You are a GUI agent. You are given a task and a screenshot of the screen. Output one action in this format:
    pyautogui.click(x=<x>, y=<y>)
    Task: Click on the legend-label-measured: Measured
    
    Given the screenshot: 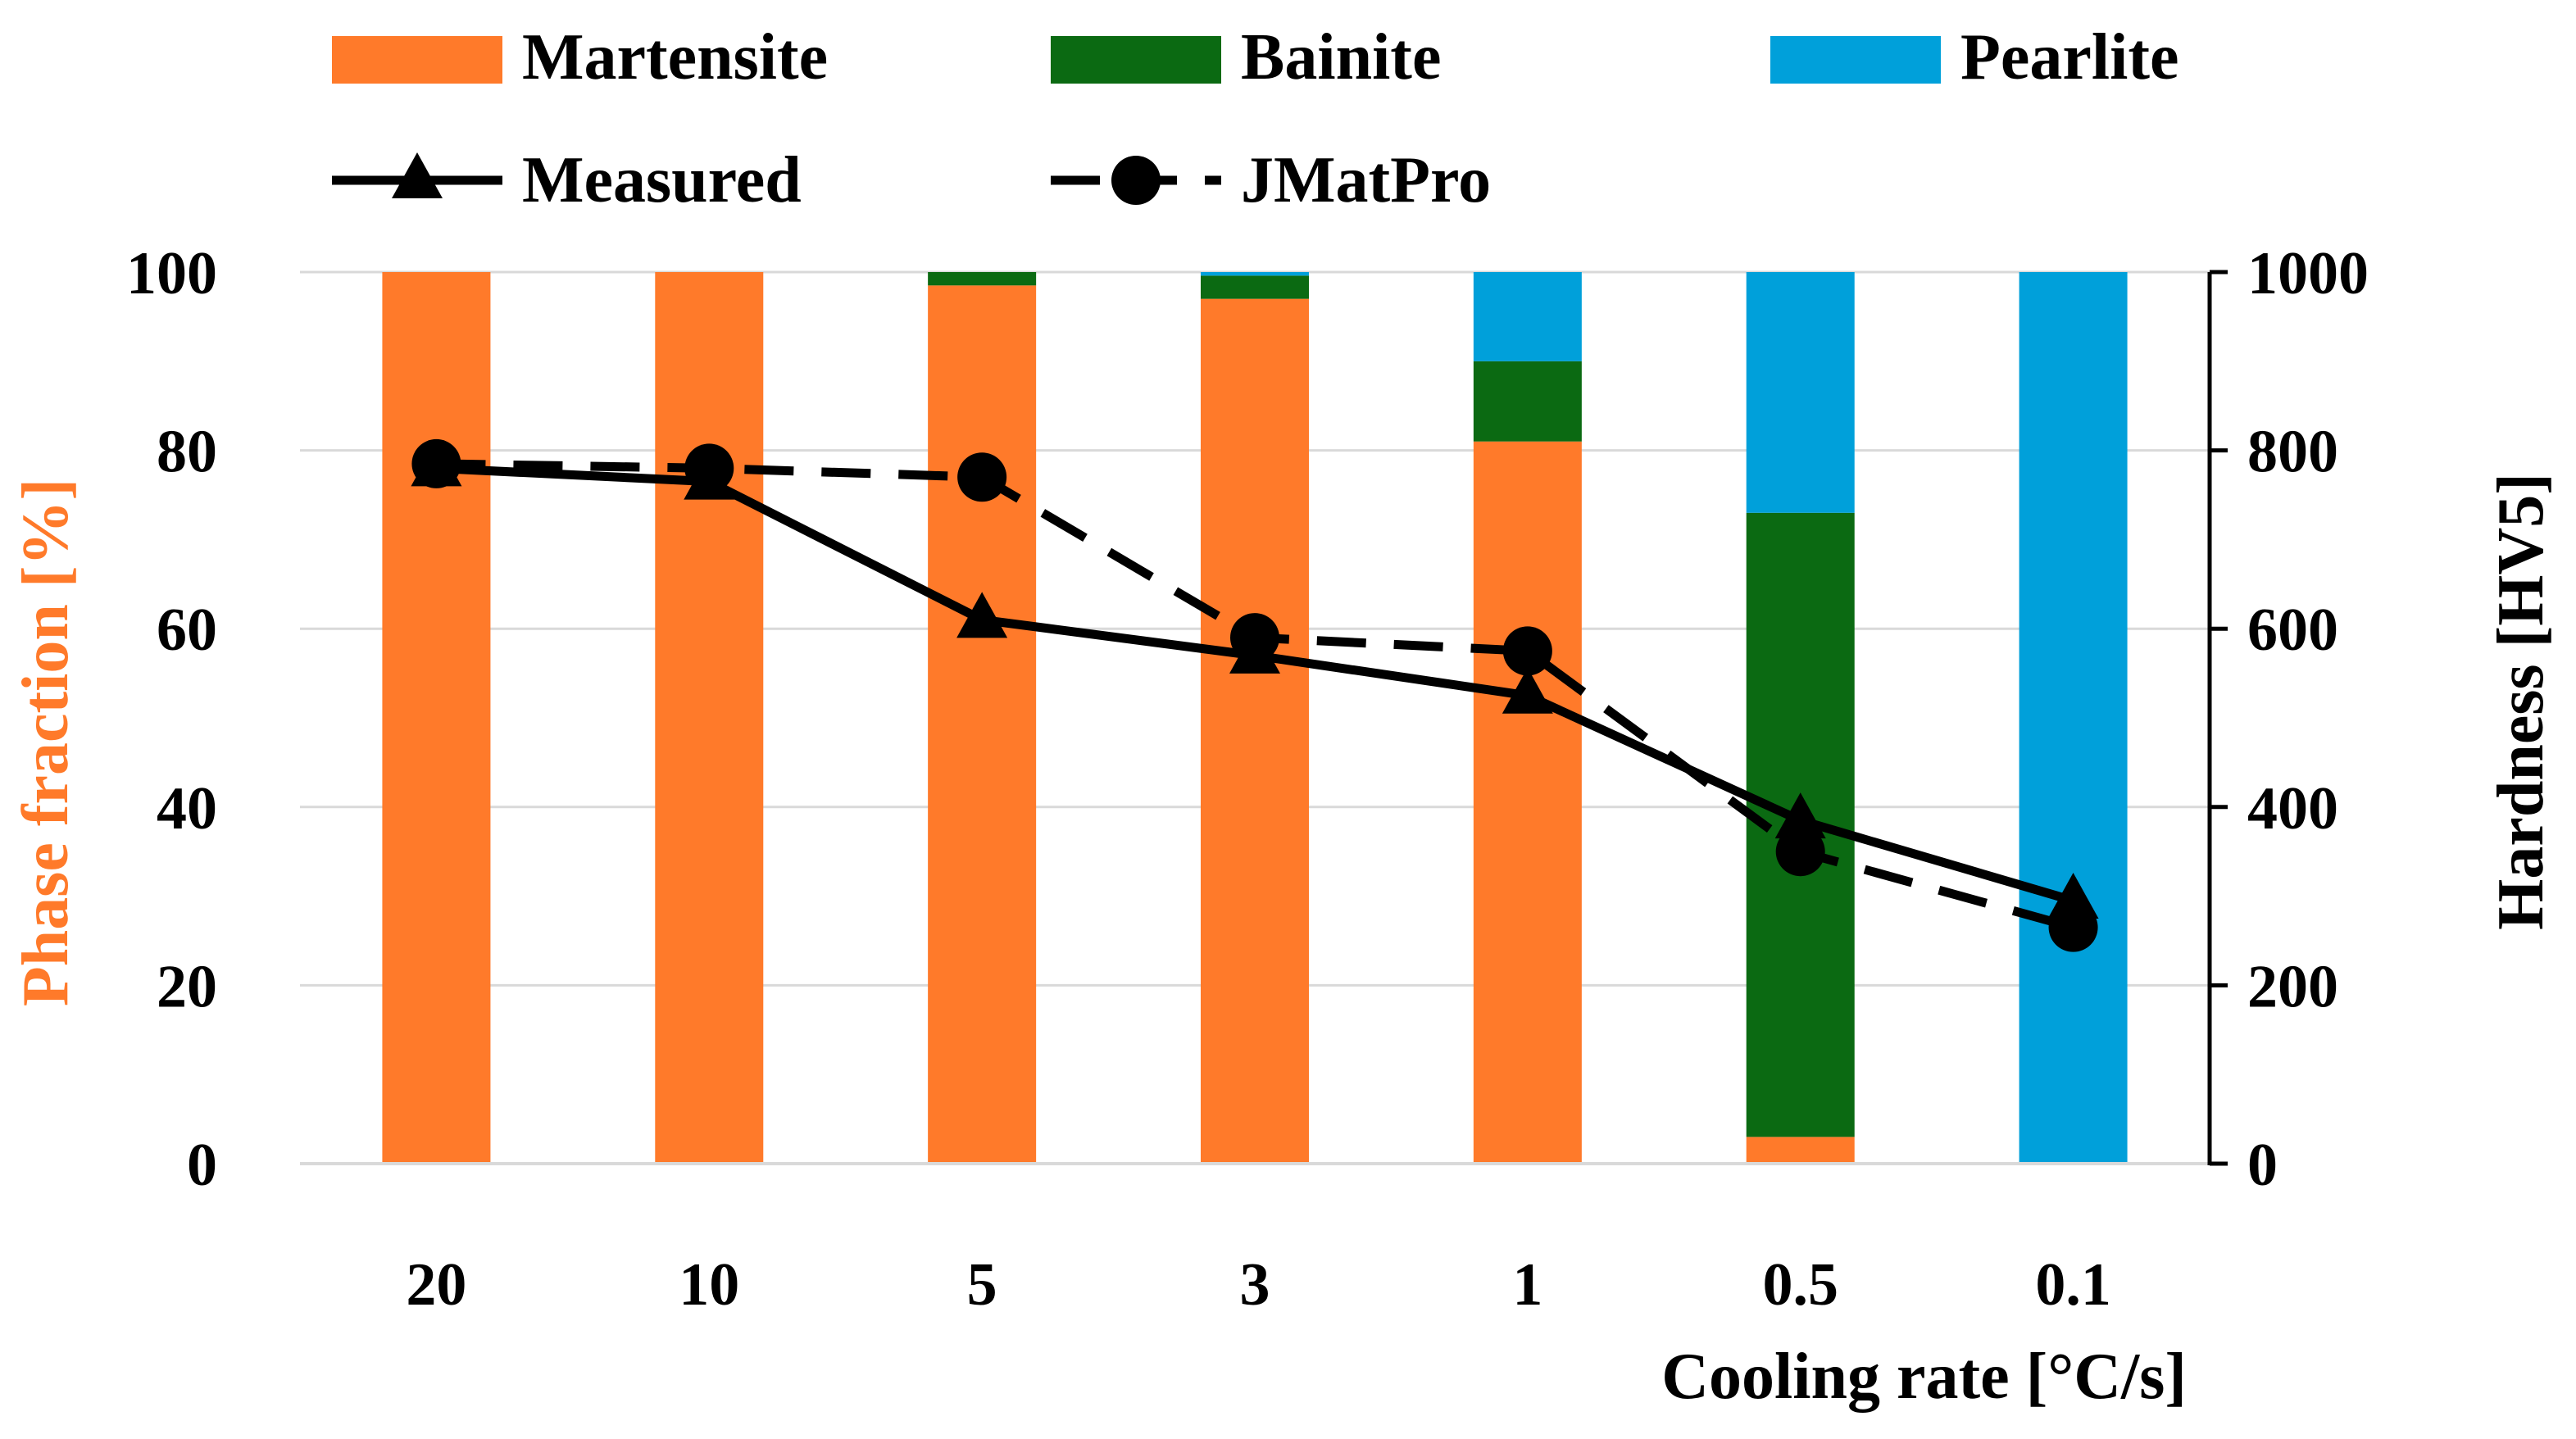 What is the action you would take?
    pyautogui.click(x=662, y=180)
    